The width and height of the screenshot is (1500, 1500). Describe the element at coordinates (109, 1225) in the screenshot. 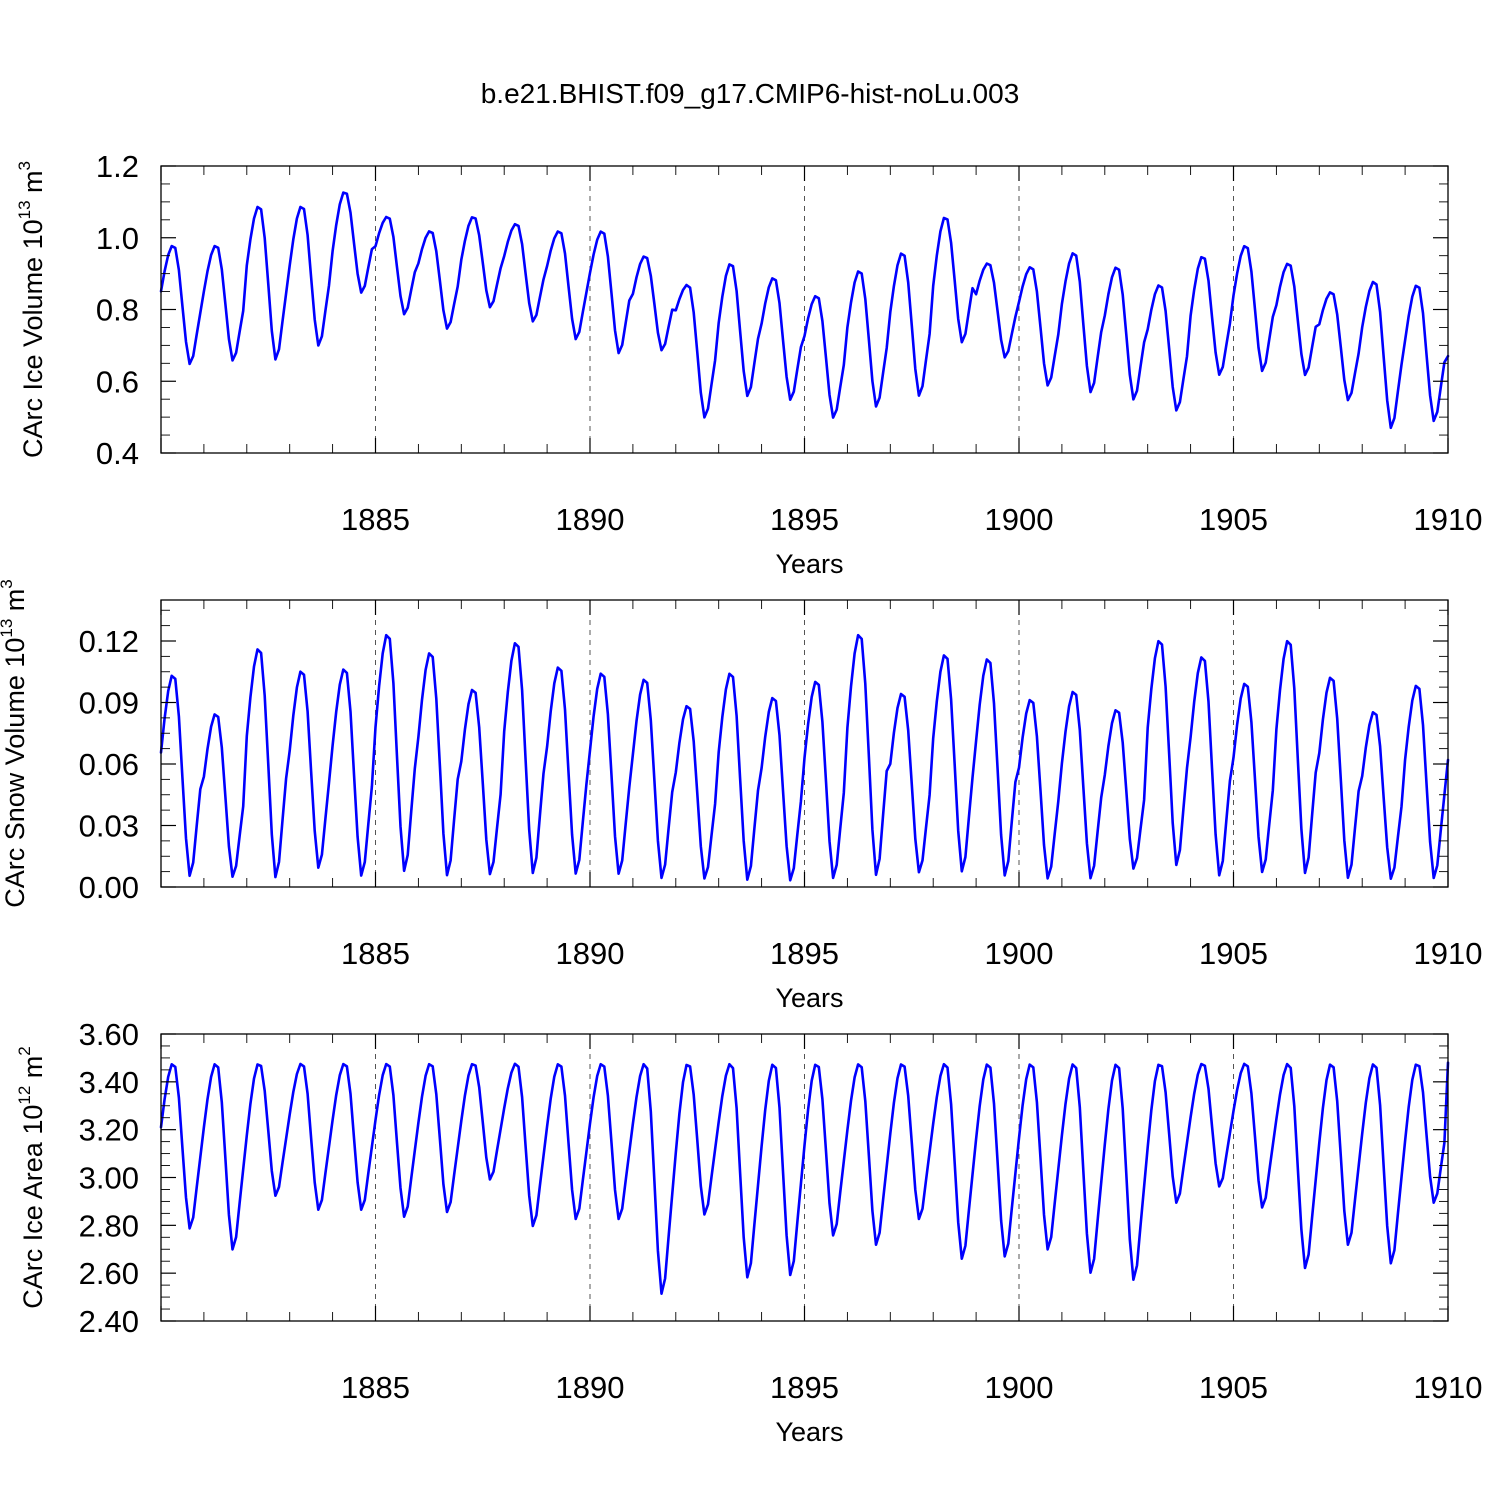

I see `y-tick-label: 2.80` at that location.